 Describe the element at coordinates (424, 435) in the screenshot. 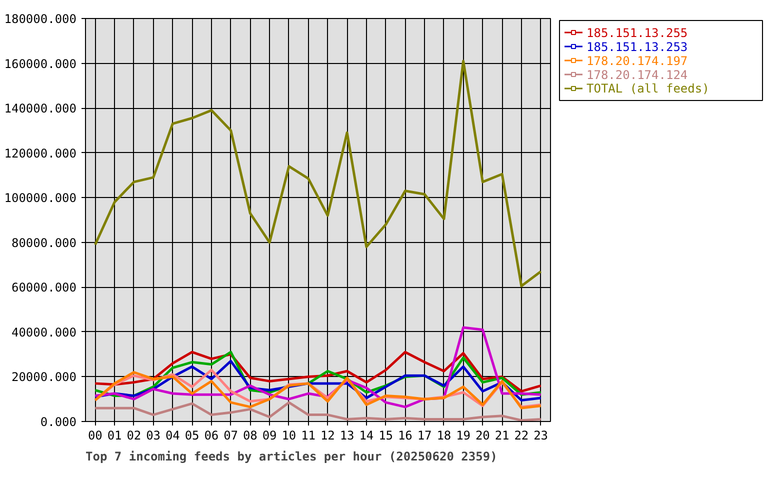

I see `x-tick-label: 17` at that location.